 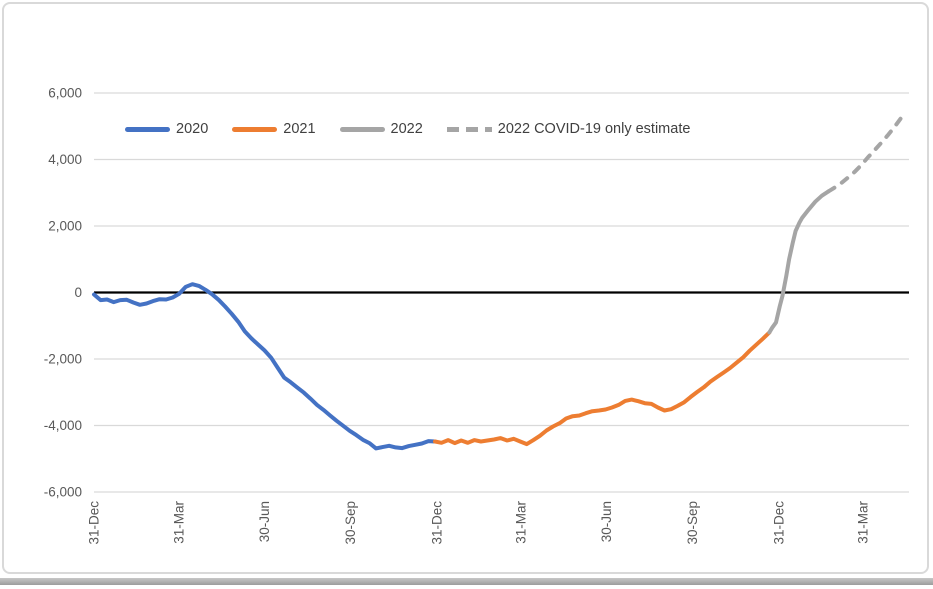 I want to click on svg-text: -2,000, so click(x=63, y=359).